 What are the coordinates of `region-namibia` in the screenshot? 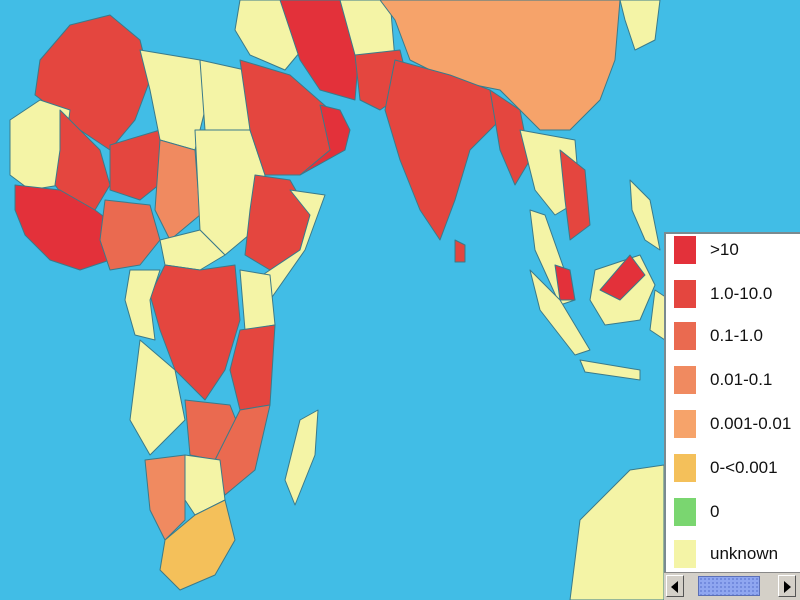 It's located at (165, 497).